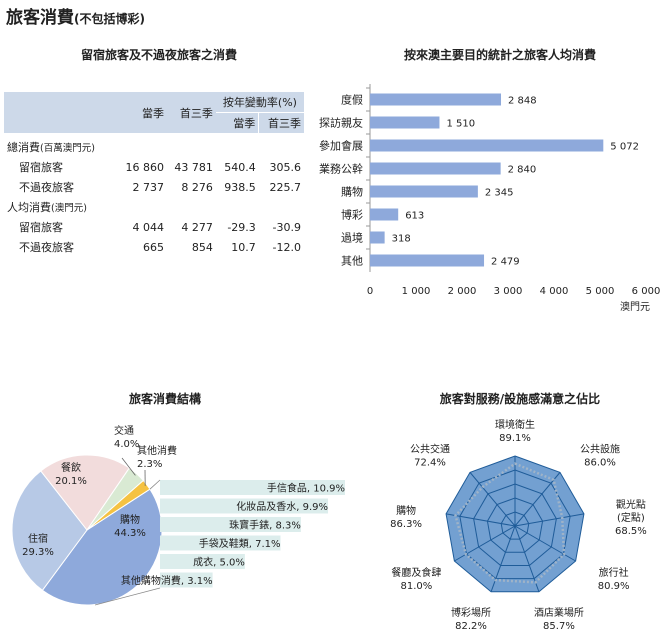 This screenshot has width=660, height=639. What do you see at coordinates (414, 216) in the screenshot?
I see `value-label: 613` at bounding box center [414, 216].